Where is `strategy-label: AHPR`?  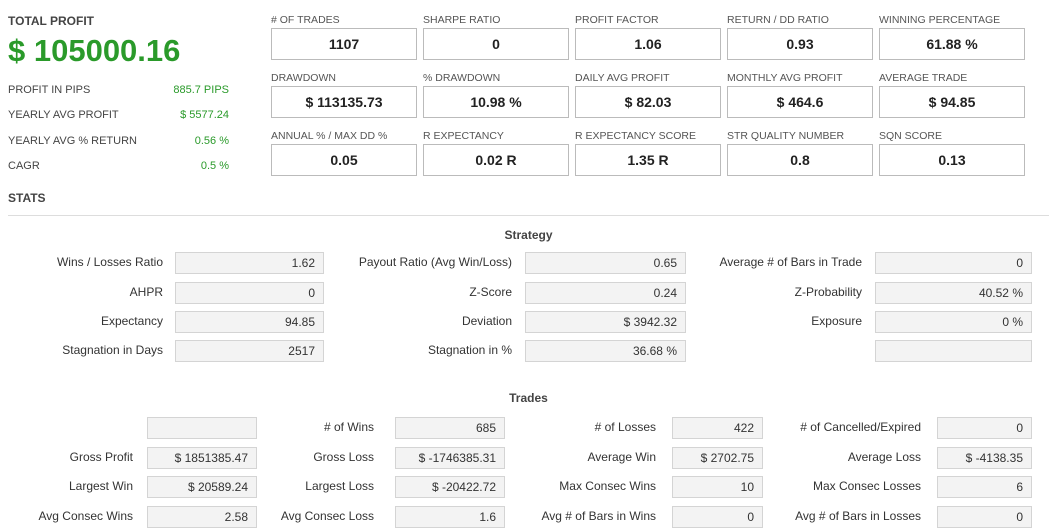 strategy-label: AHPR is located at coordinates (146, 292).